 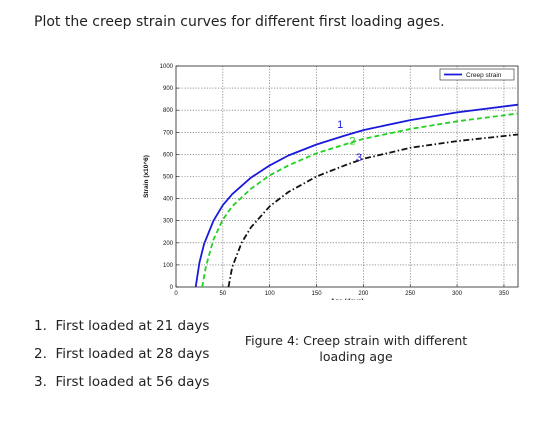 I want to click on list-item: 2. First loaded at 28 days, so click(x=122, y=354).